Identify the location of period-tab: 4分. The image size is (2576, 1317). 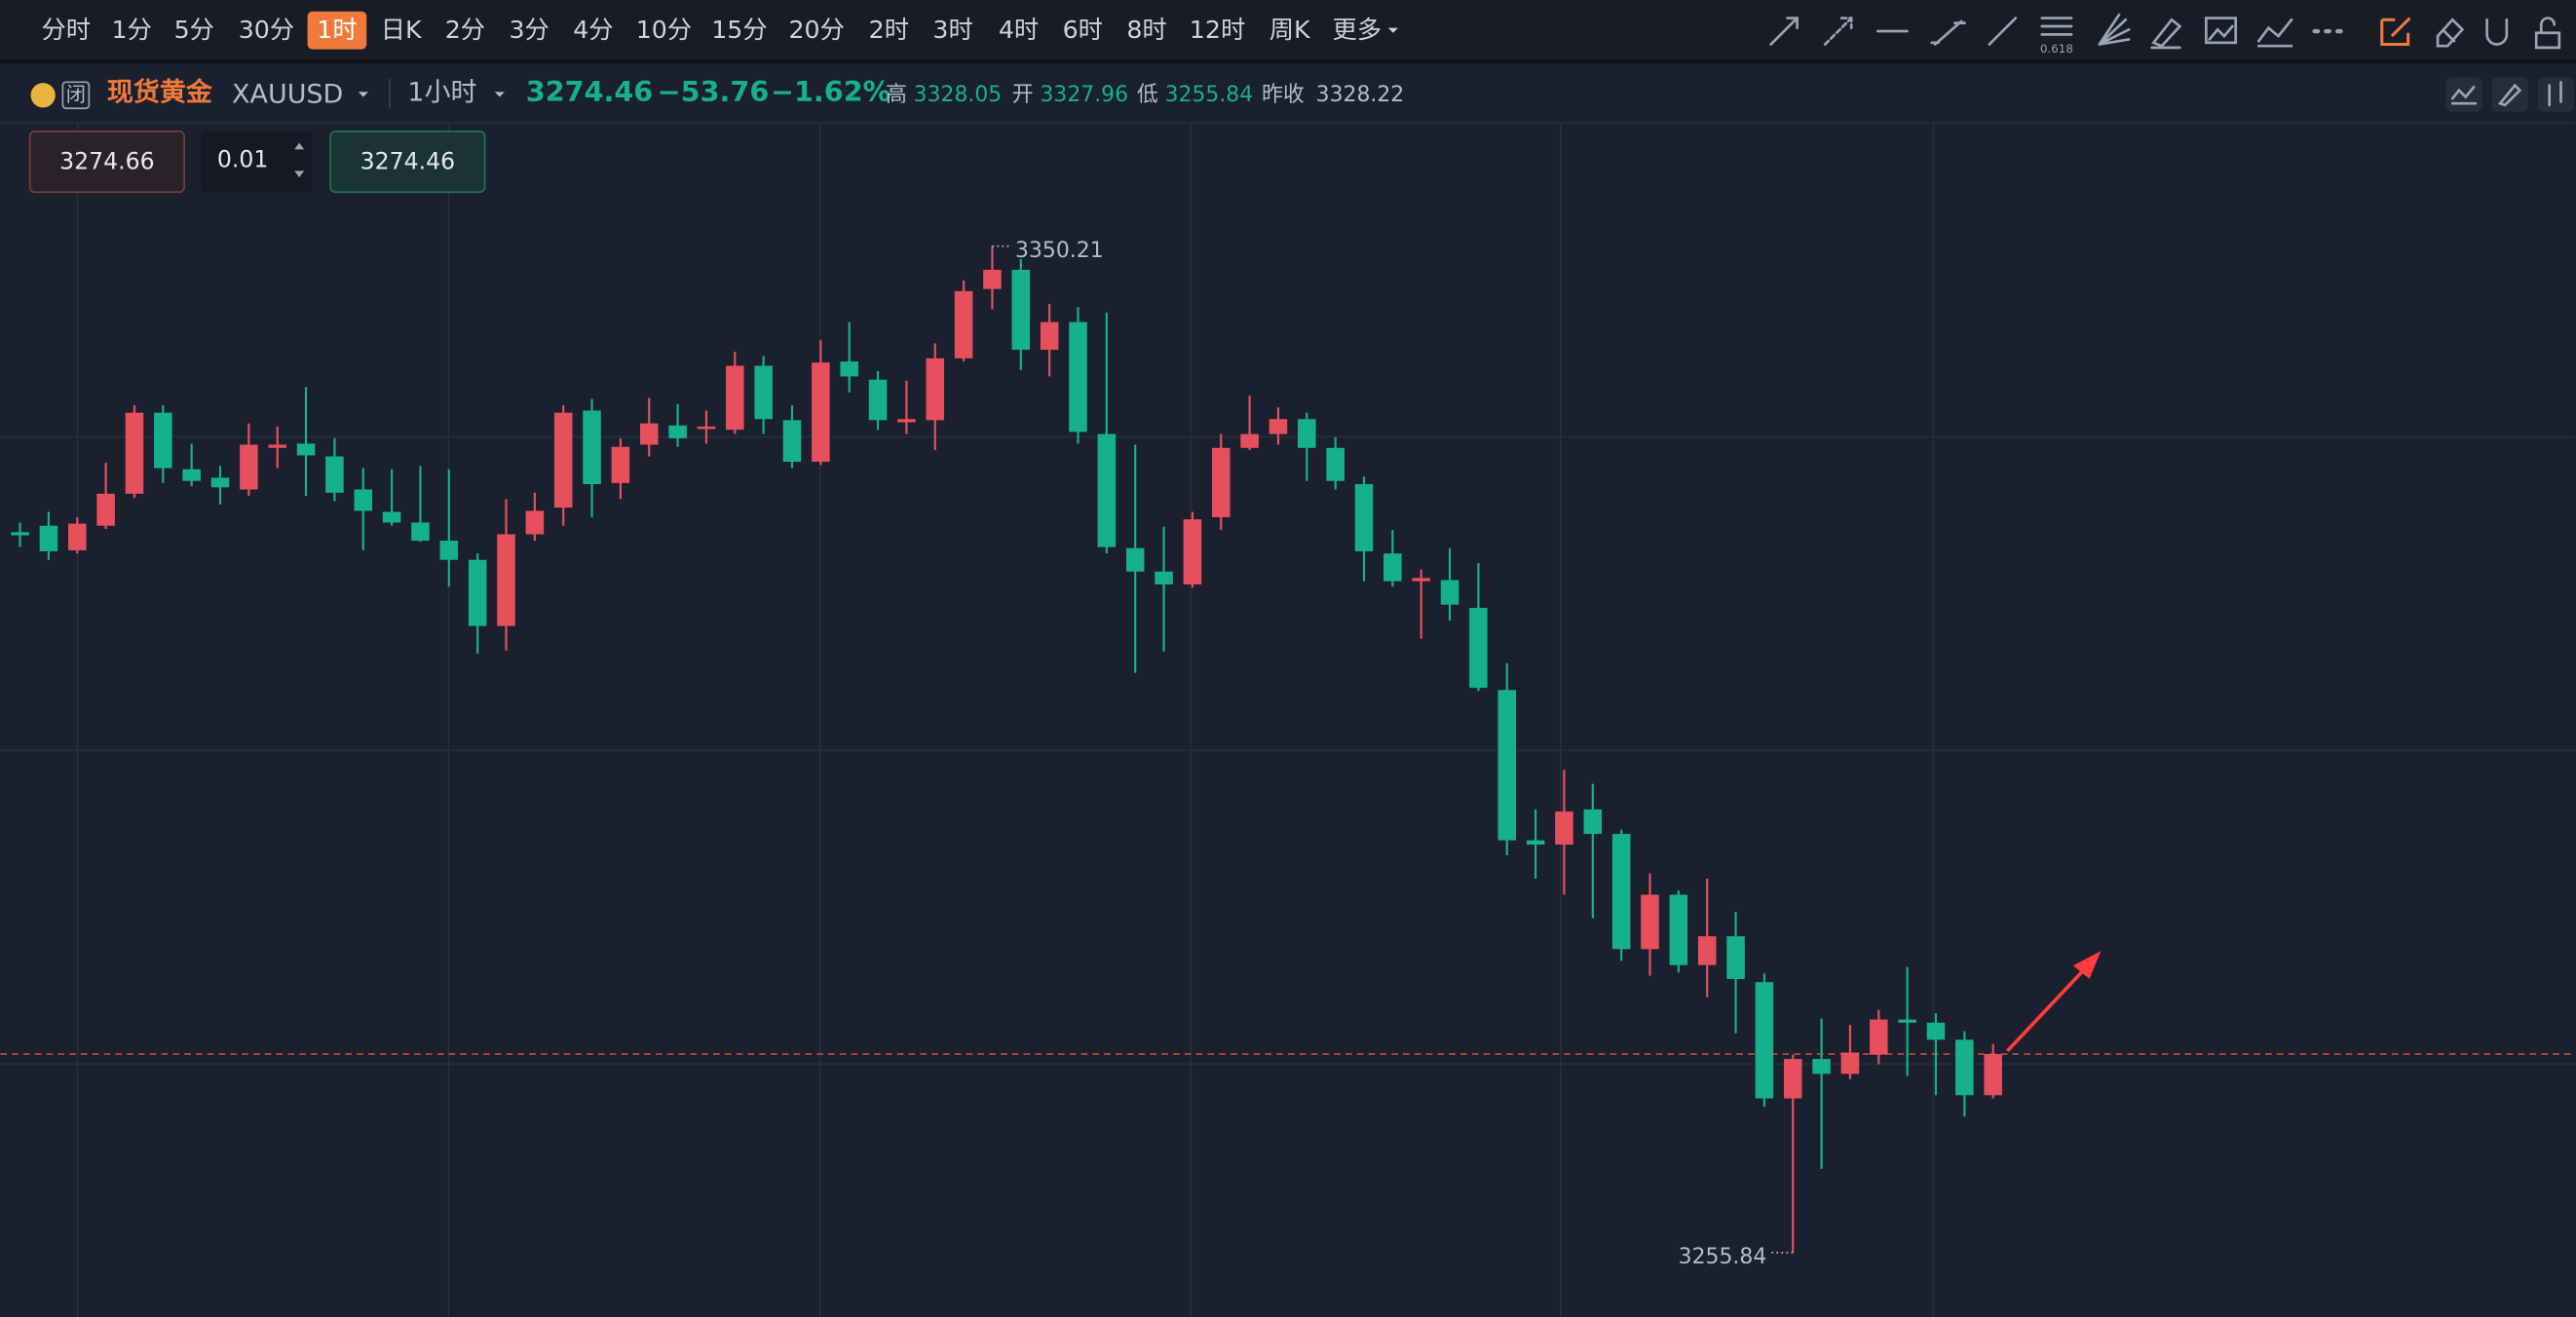
(593, 30).